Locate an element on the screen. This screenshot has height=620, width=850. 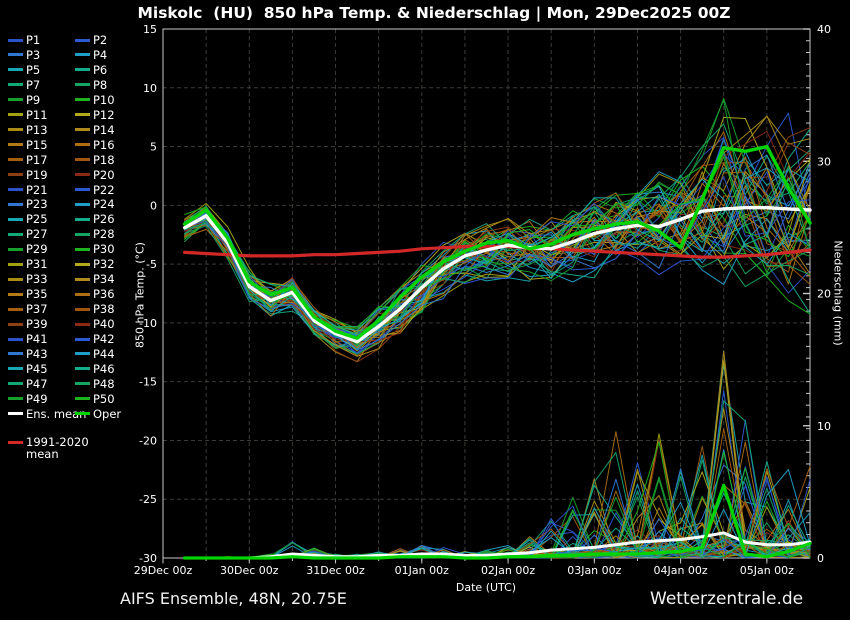
legend-item-p18: P18 is located at coordinates (95, 160).